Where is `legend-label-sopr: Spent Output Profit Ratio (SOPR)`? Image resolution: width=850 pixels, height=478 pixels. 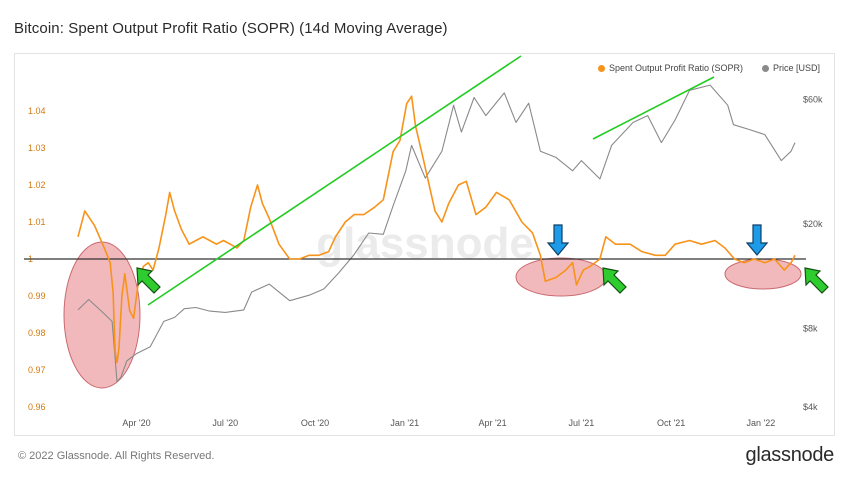
legend-label-sopr: Spent Output Profit Ratio (SOPR) is located at coordinates (676, 68).